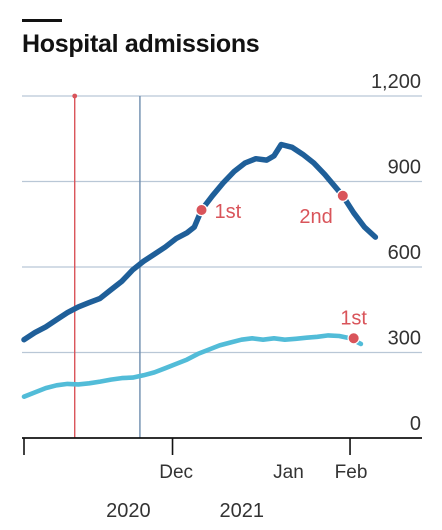 The height and width of the screenshot is (530, 442). What do you see at coordinates (241, 511) in the screenshot?
I see `x-year-label-2021: 2021` at bounding box center [241, 511].